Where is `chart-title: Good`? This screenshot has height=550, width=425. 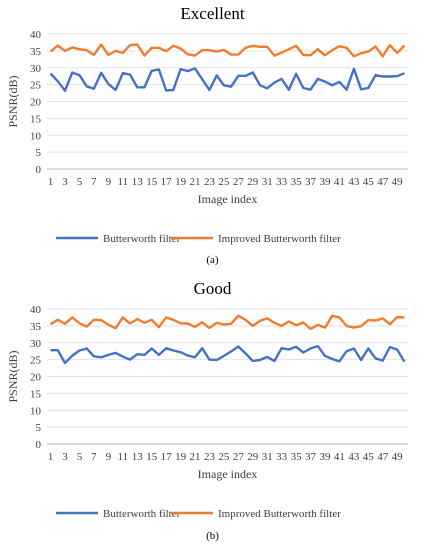
chart-title: Good is located at coordinates (213, 288).